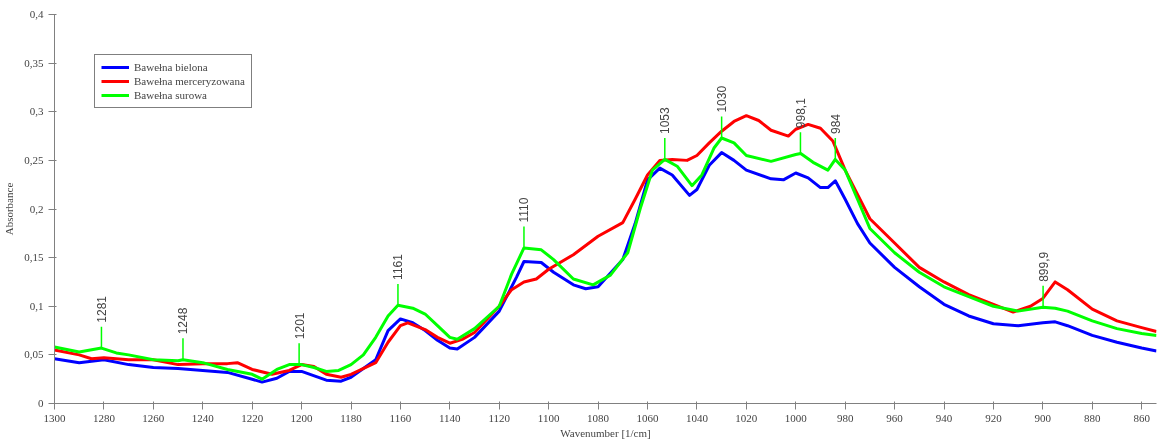 Image resolution: width=1160 pixels, height=441 pixels. I want to click on annotation: 1030, so click(722, 99).